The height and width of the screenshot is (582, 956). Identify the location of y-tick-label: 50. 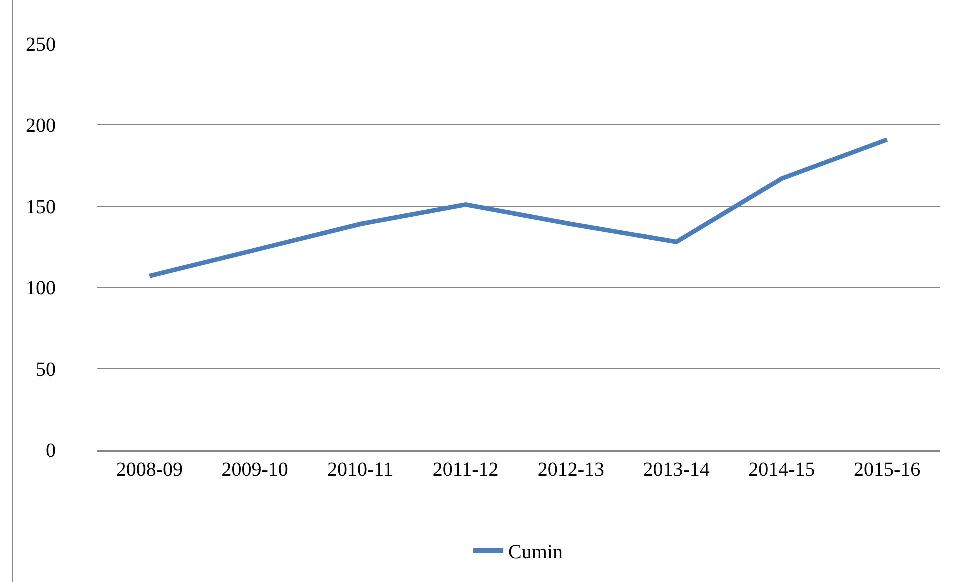
(46, 369).